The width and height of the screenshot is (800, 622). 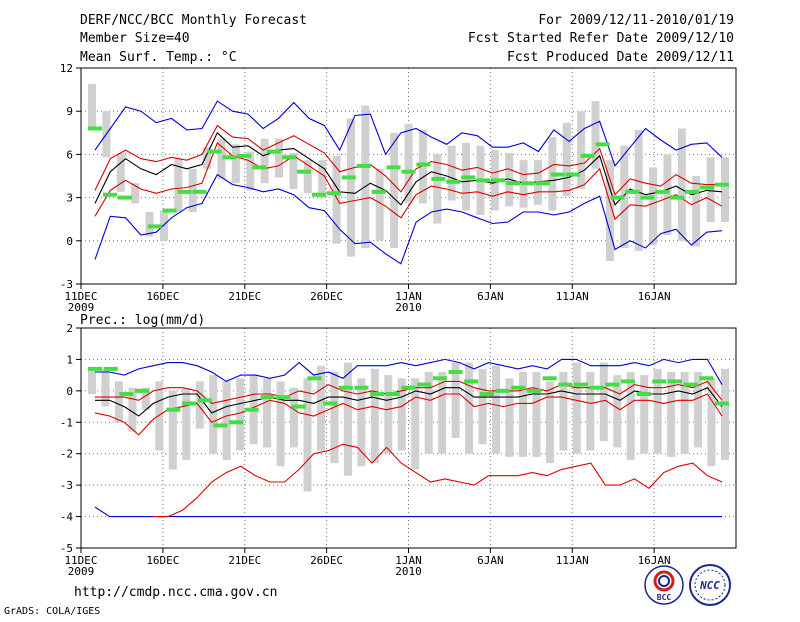 What do you see at coordinates (636, 20) in the screenshot?
I see `forecast-period: For 2009/12/11-2010/01/19` at bounding box center [636, 20].